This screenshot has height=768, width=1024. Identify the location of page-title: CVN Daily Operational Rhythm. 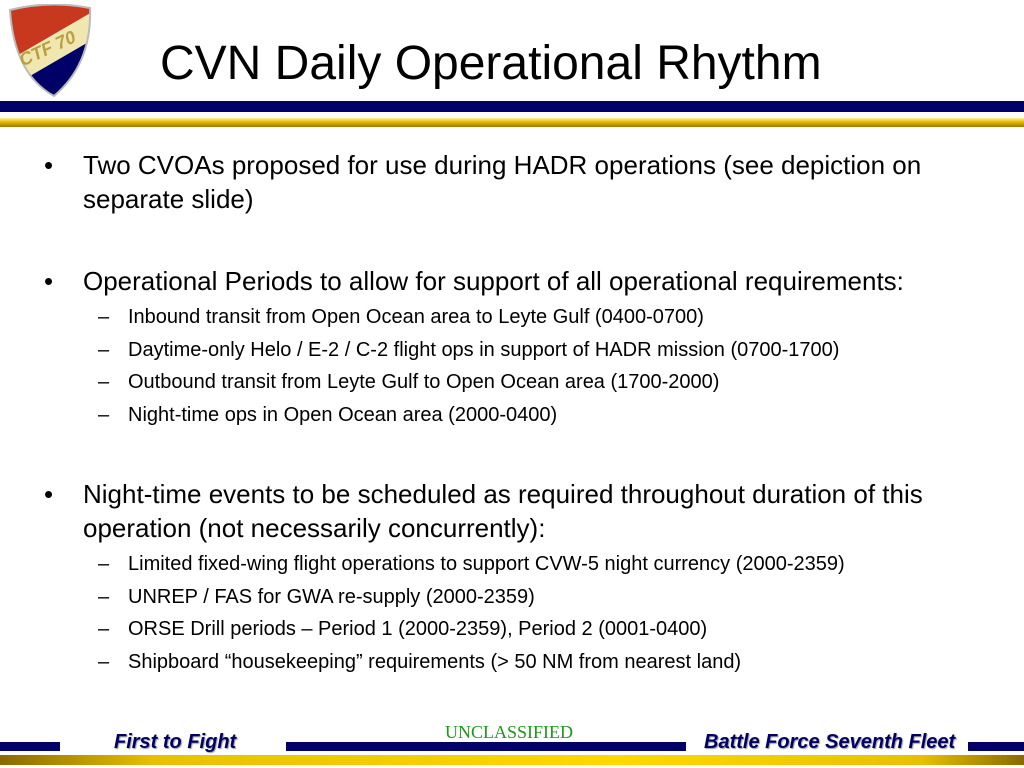
(491, 63).